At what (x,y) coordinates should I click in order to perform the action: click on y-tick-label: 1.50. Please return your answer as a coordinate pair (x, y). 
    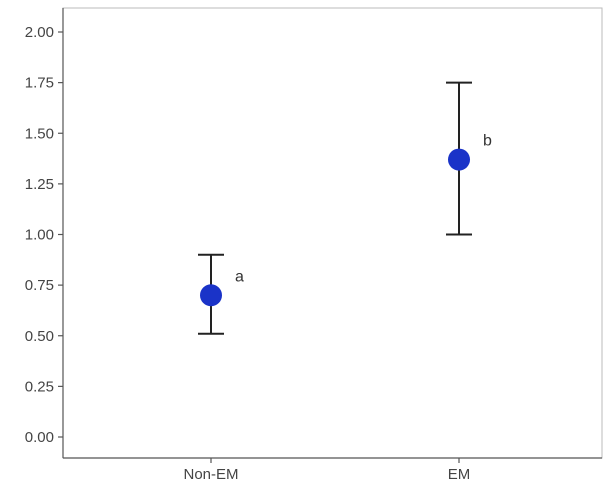
    Looking at the image, I should click on (39, 133).